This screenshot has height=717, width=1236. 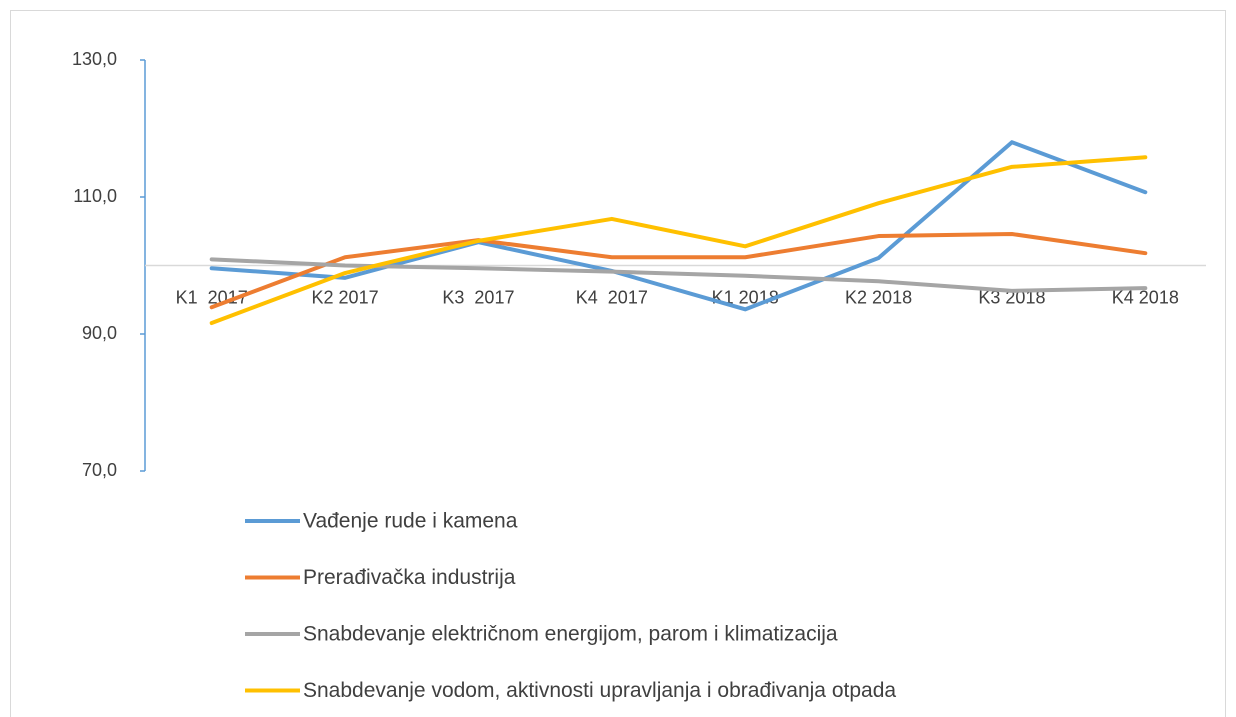 What do you see at coordinates (478, 297) in the screenshot?
I see `x-tick-label: K3 2017` at bounding box center [478, 297].